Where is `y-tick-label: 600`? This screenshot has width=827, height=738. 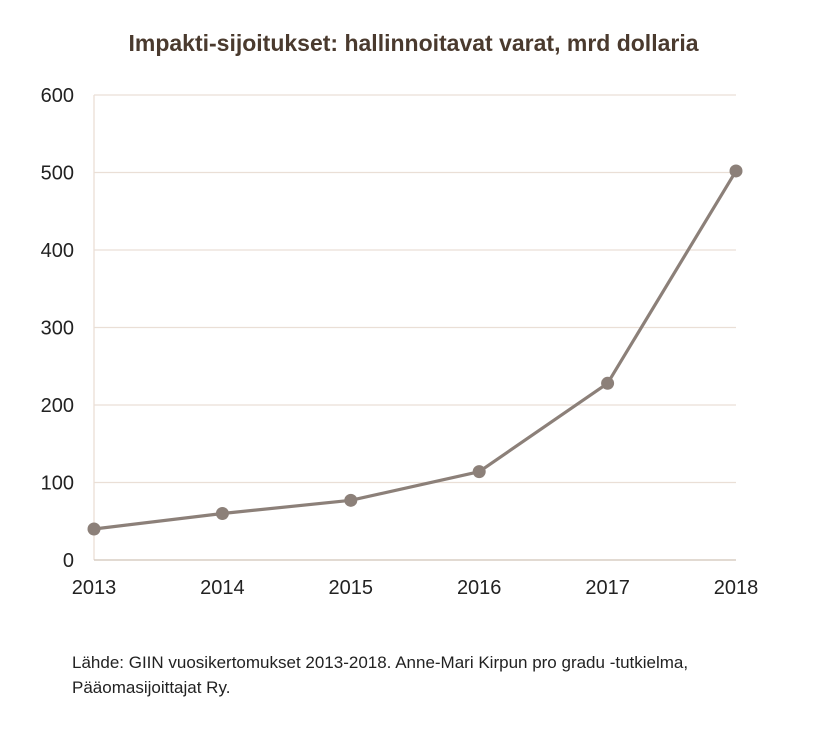
y-tick-label: 600 is located at coordinates (57, 96).